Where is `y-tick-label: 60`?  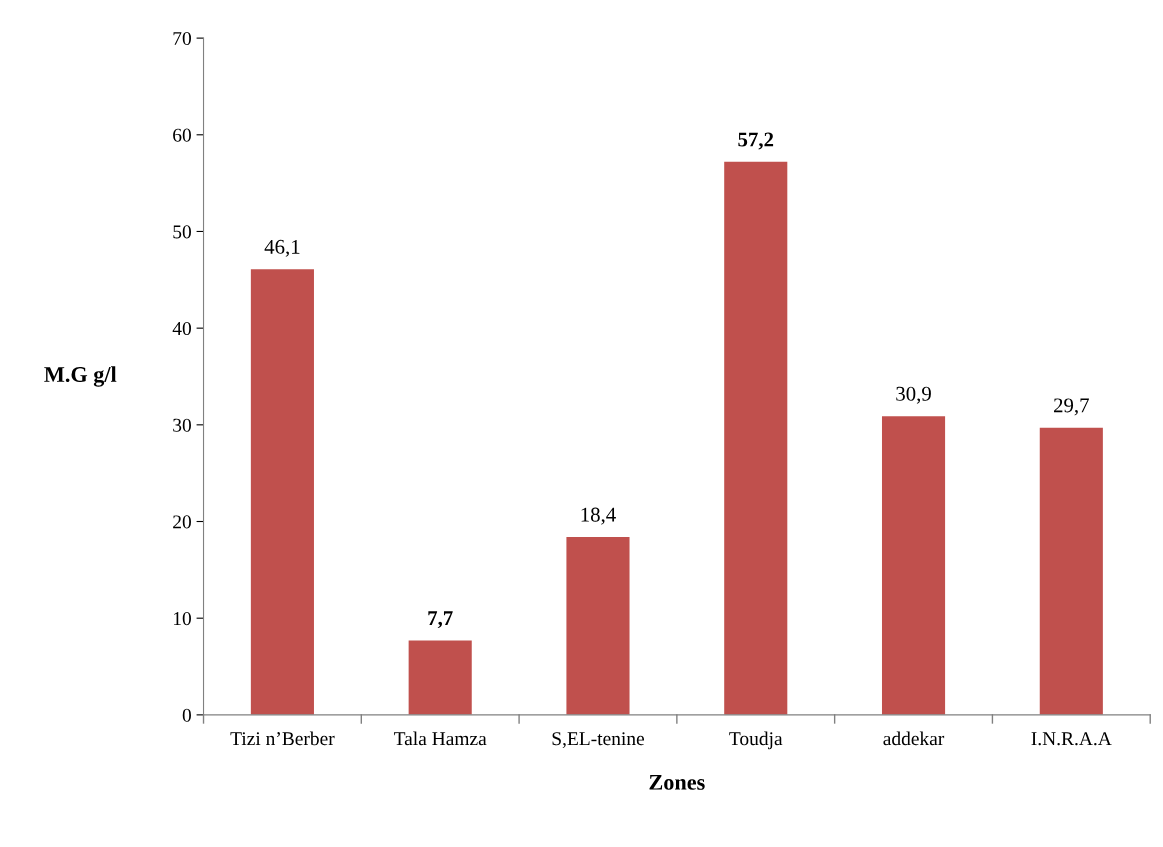 y-tick-label: 60 is located at coordinates (182, 135).